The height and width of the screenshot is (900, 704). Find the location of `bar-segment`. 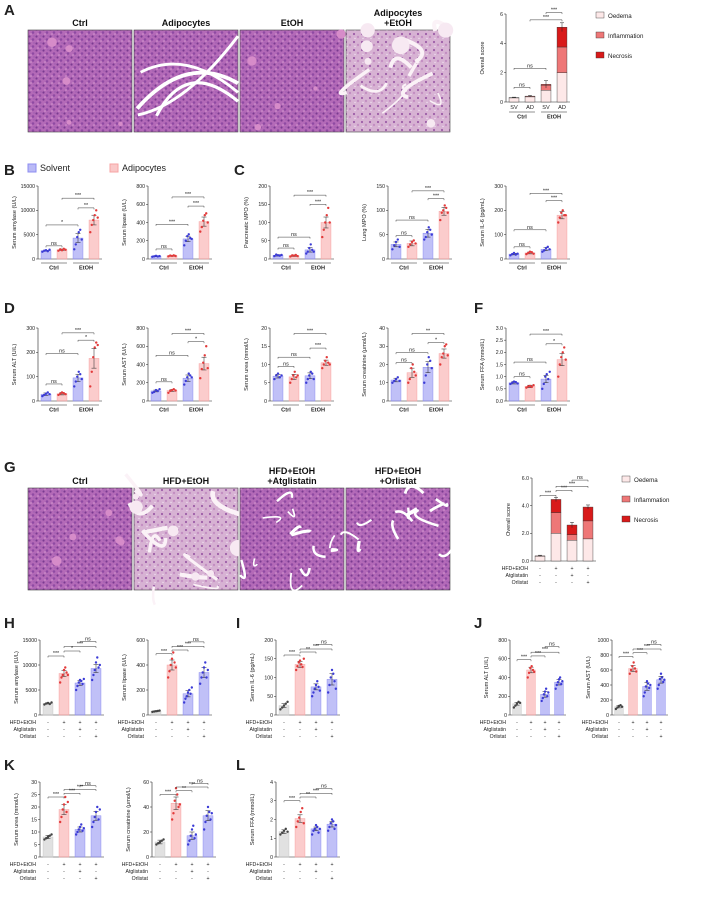

bar-segment is located at coordinates (562, 59).